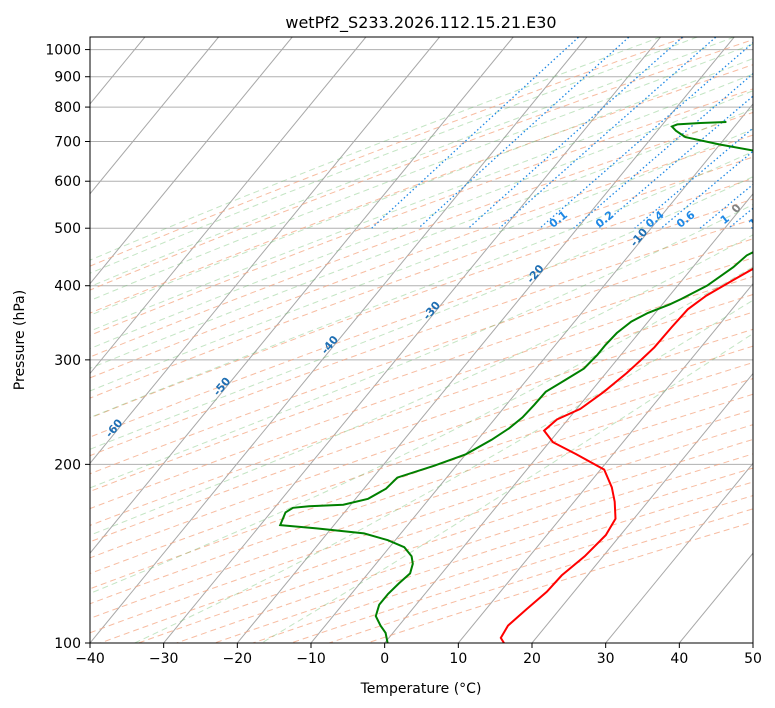  I want to click on y-tick-label: 800, so click(67, 108).